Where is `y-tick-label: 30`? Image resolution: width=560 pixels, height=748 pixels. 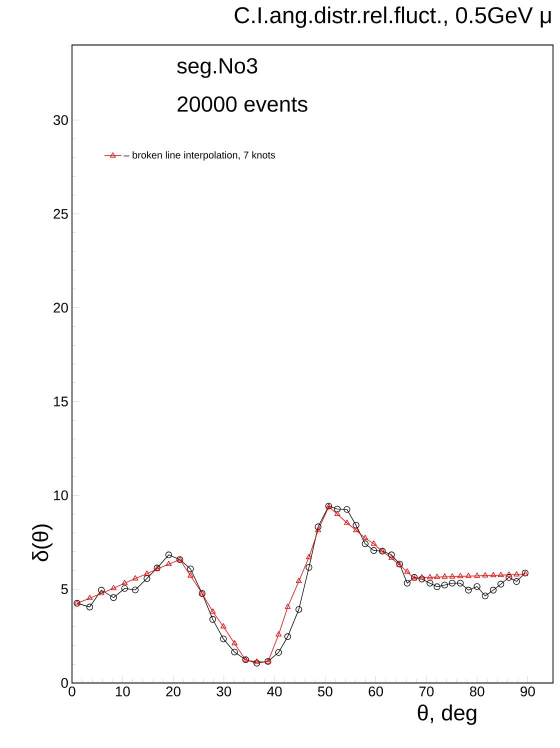
y-tick-label: 30 is located at coordinates (60, 120).